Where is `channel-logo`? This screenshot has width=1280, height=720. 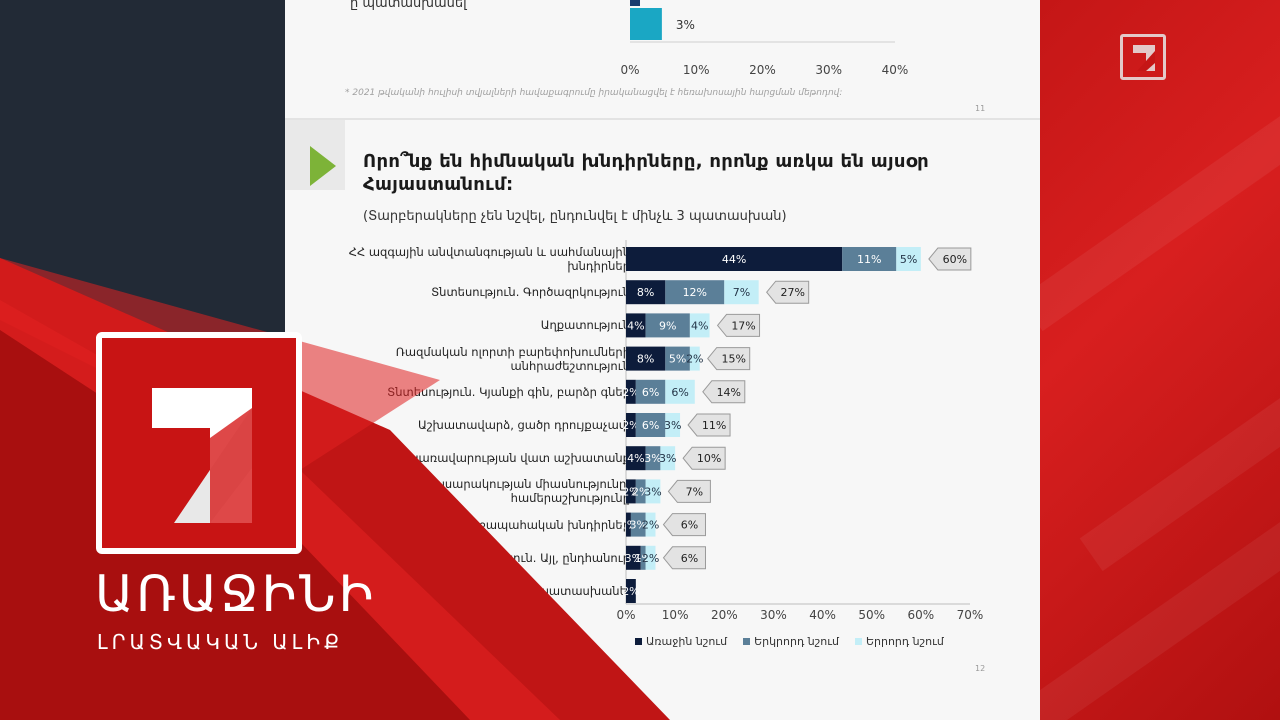 channel-logo is located at coordinates (199, 443).